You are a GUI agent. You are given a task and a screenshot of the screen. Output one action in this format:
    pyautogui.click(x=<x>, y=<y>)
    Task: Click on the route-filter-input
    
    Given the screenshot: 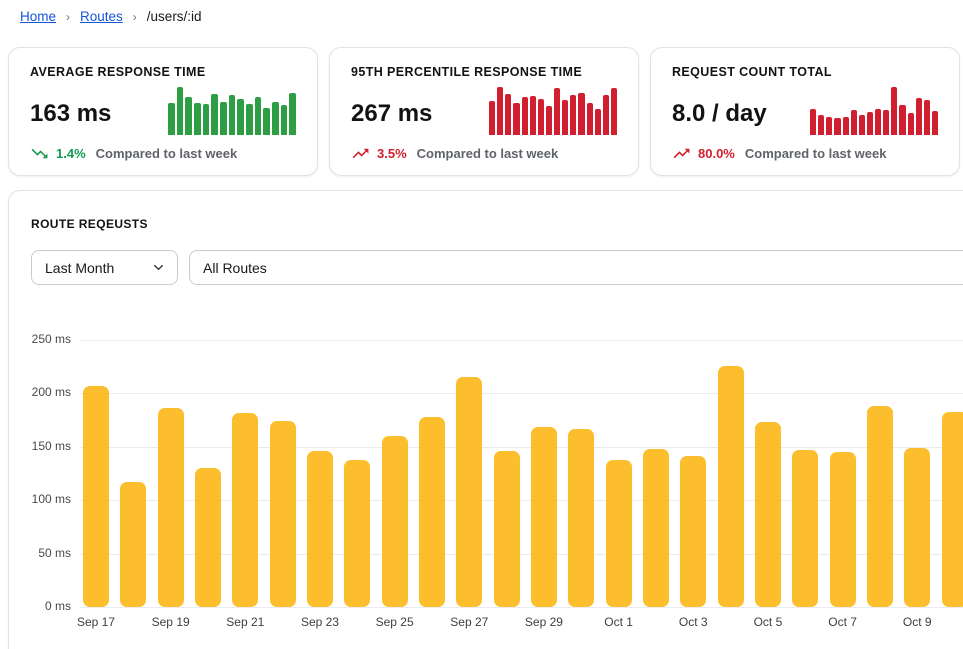 What is the action you would take?
    pyautogui.click(x=576, y=267)
    